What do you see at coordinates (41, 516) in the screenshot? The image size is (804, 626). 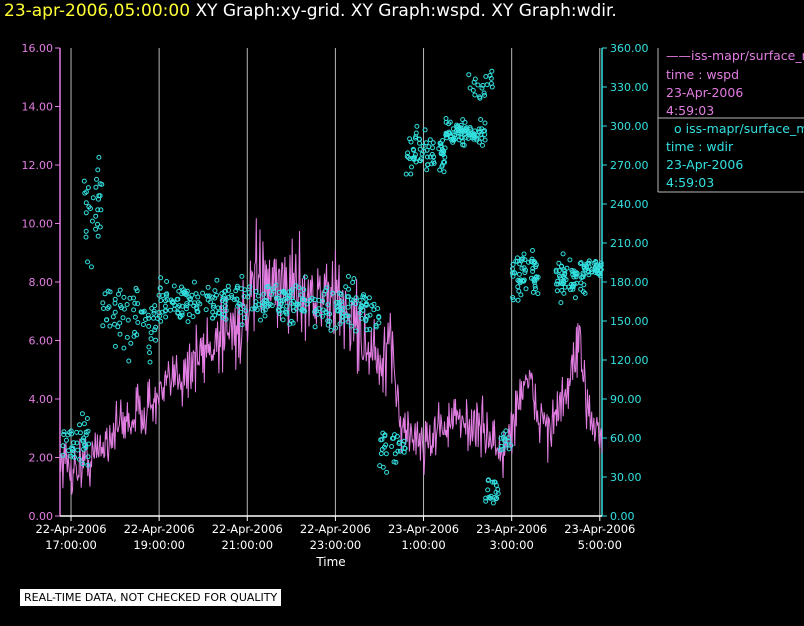 I see `left-tick-label: 0.00` at bounding box center [41, 516].